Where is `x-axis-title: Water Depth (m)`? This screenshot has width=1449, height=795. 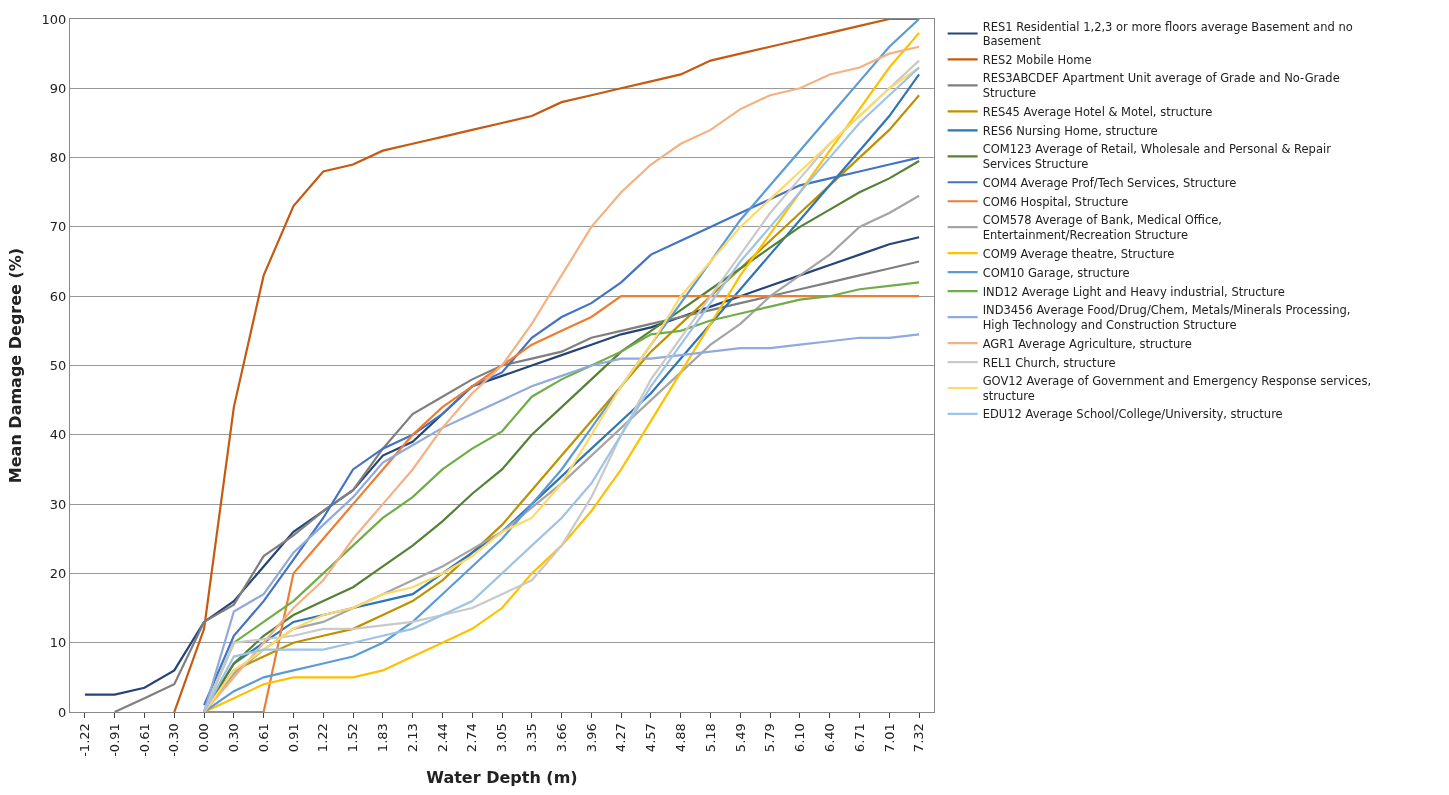
x-axis-title: Water Depth (m) is located at coordinates (502, 777).